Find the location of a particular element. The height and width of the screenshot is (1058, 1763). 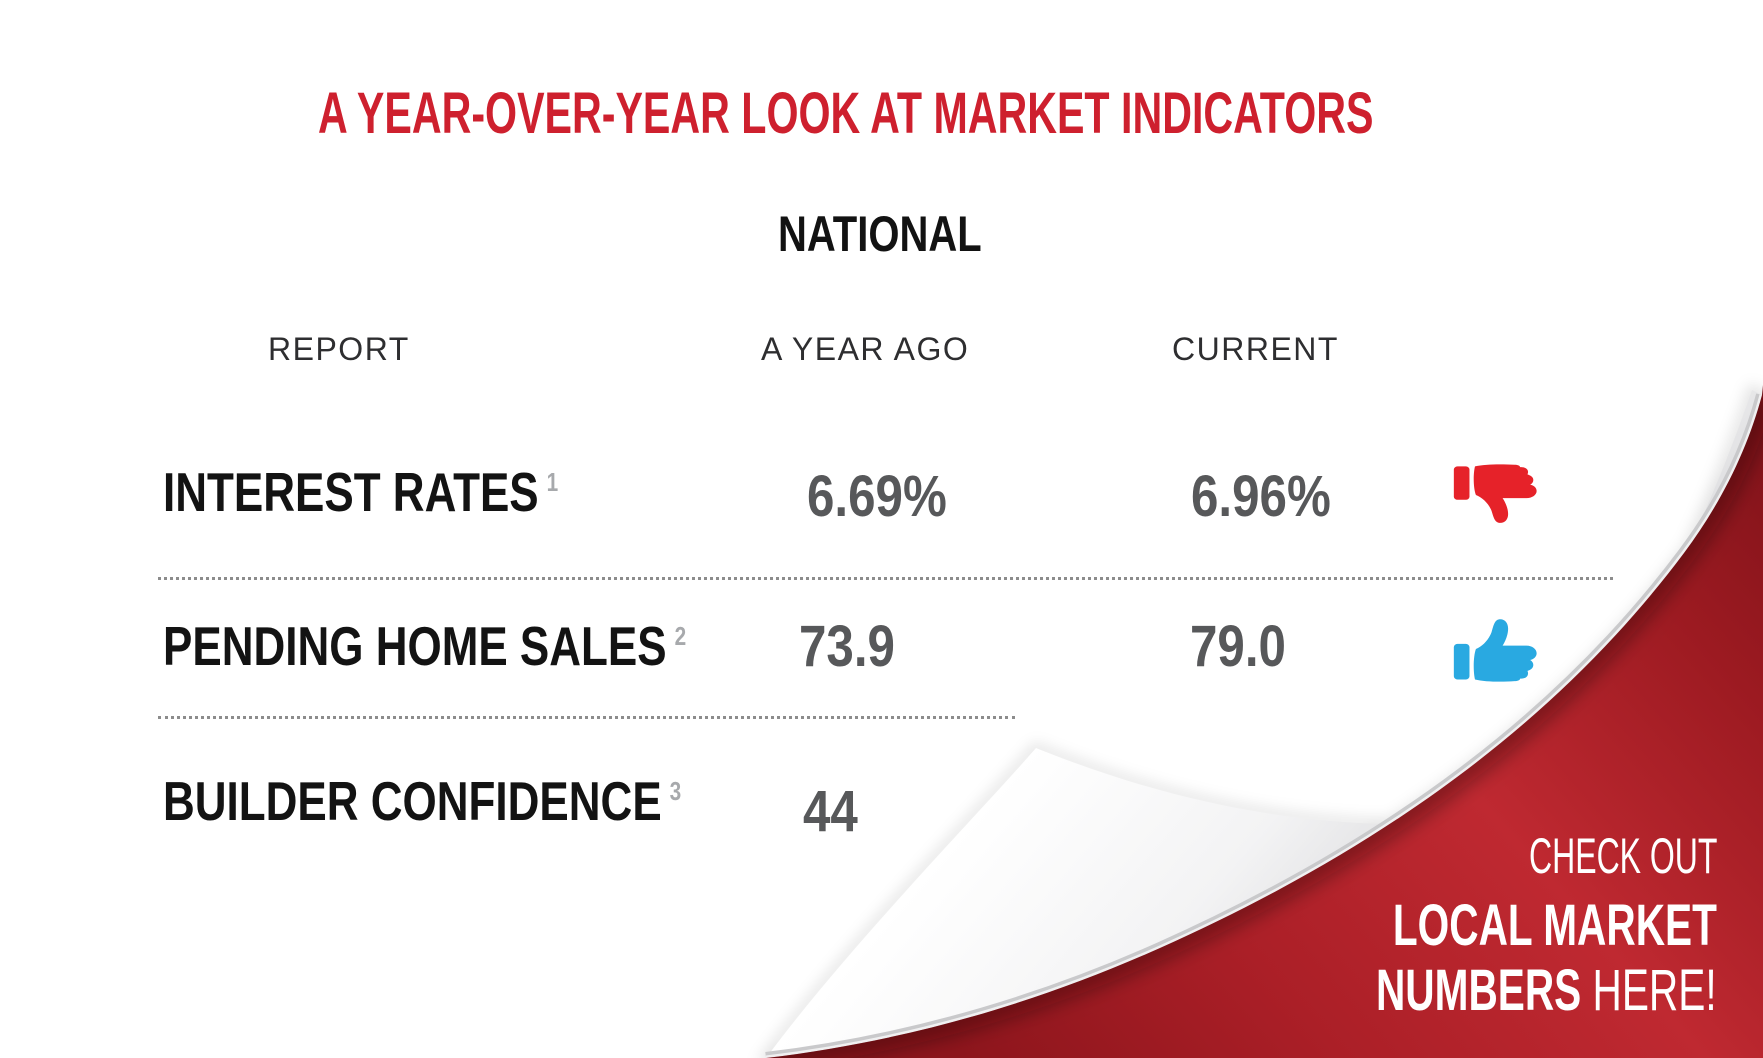

value-current: 6.96% is located at coordinates (1261, 496).